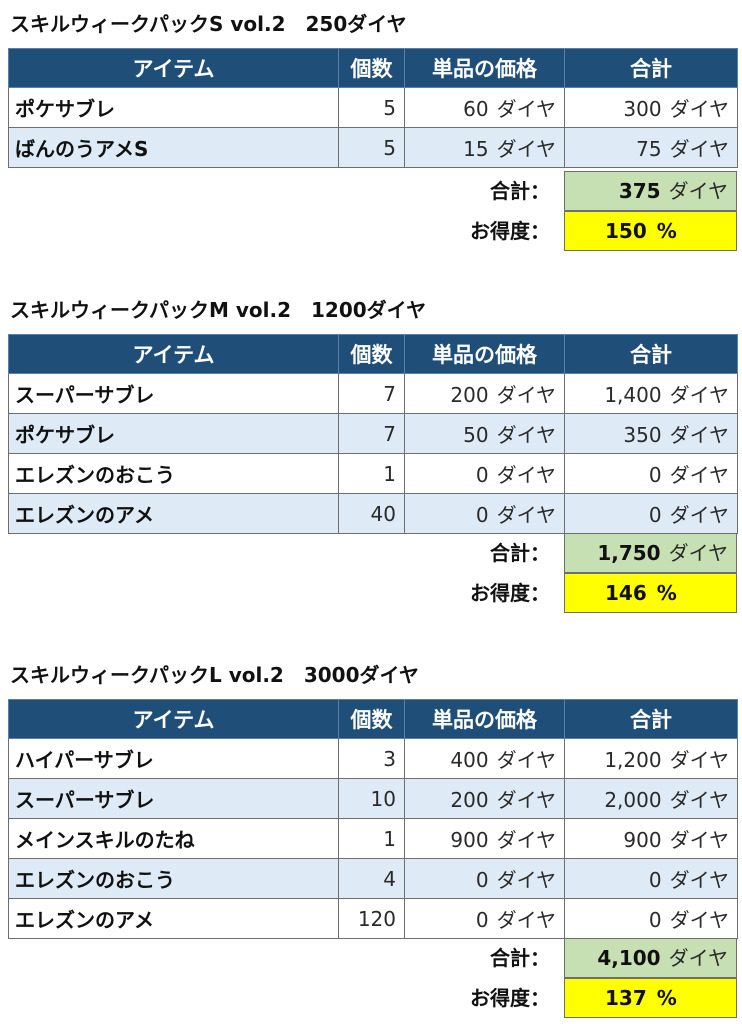  I want to click on sum-value: 4,100, so click(629, 958).